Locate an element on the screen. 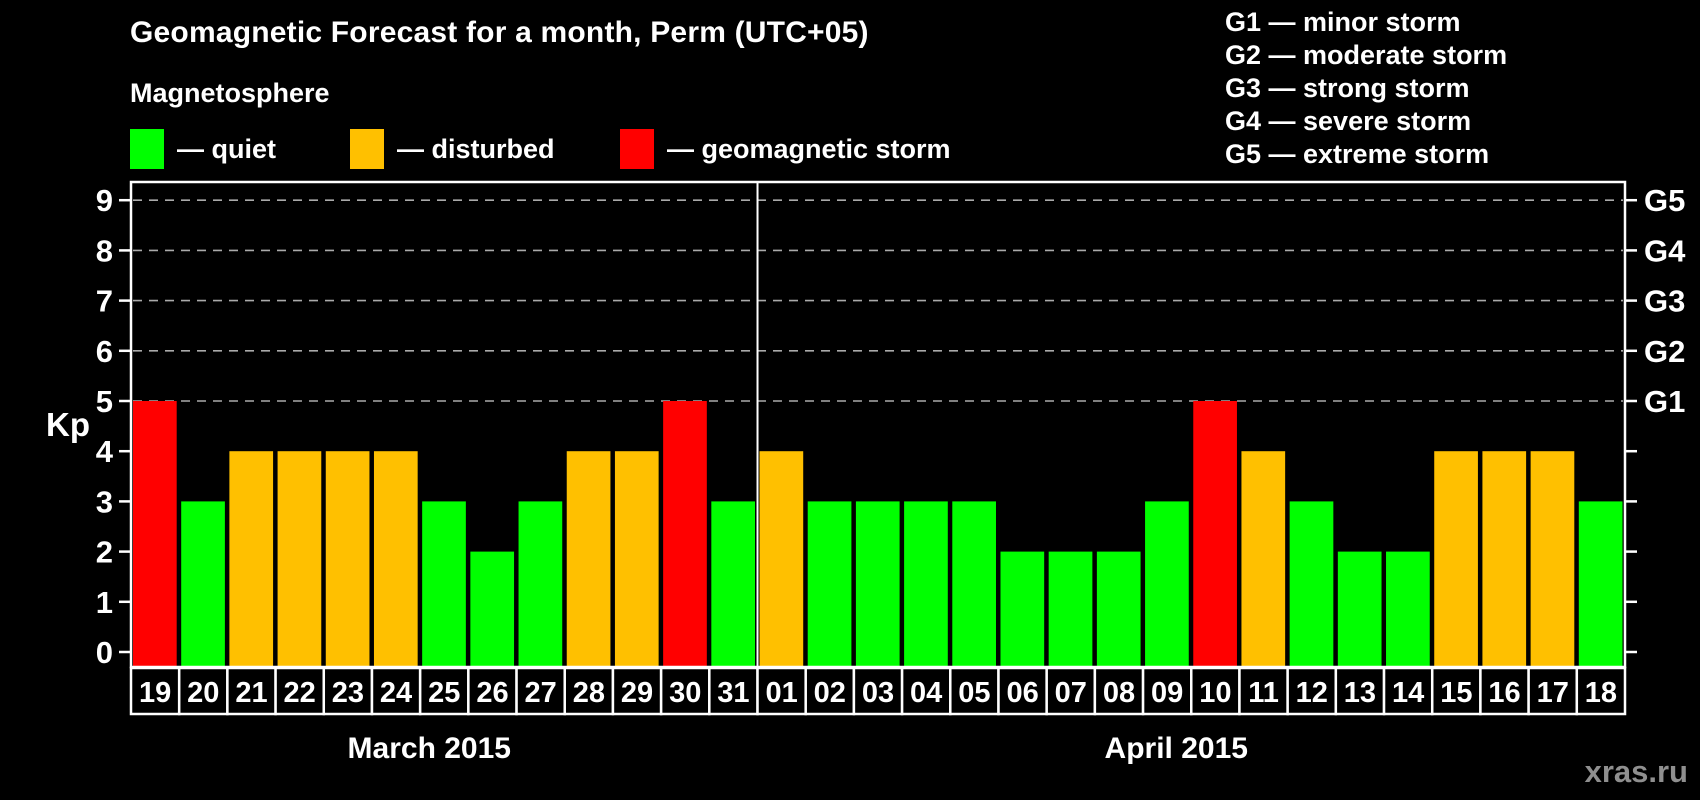 The width and height of the screenshot is (1700, 800). right-axis-label-G1: G1 is located at coordinates (1664, 401).